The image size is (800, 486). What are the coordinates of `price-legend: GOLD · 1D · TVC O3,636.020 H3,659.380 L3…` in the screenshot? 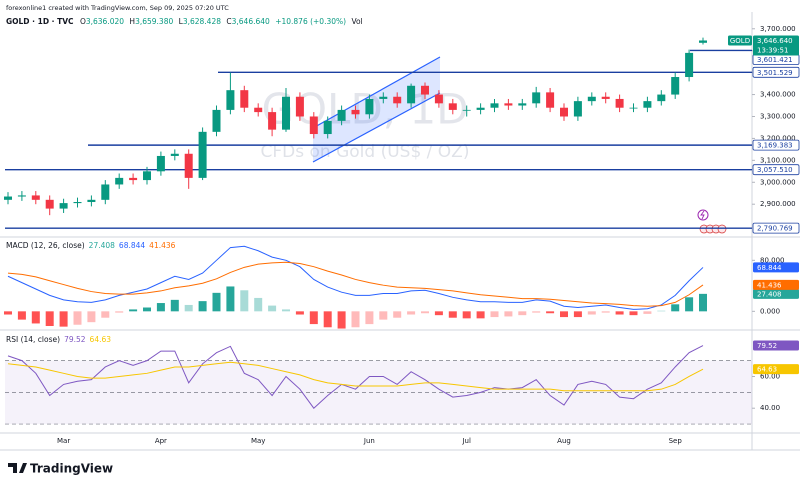 It's located at (184, 21).